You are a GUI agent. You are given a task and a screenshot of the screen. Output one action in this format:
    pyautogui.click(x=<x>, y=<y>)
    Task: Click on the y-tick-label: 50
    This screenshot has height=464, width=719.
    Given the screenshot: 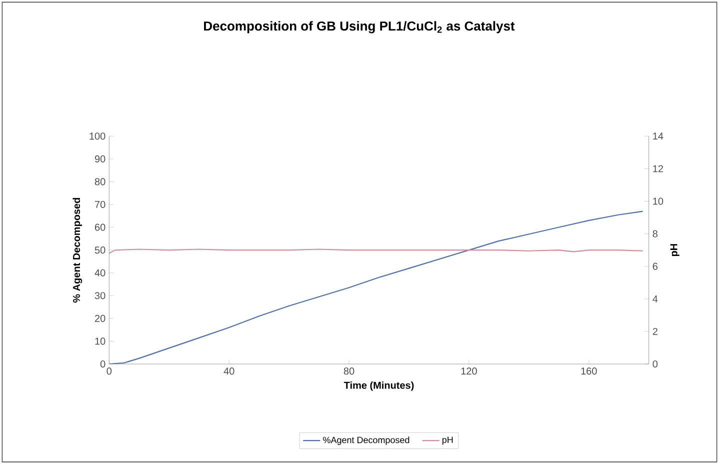 What is the action you would take?
    pyautogui.click(x=100, y=250)
    